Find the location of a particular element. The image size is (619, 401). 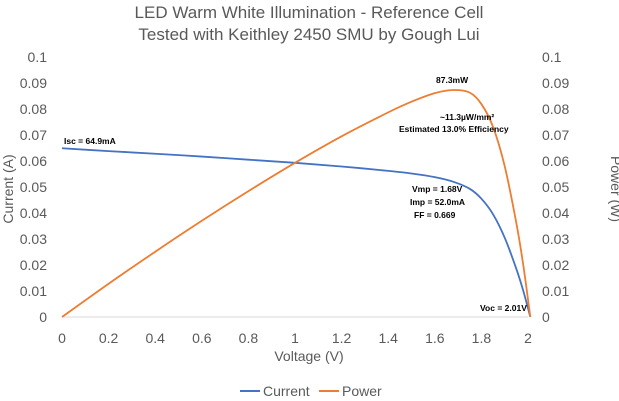

ff-annotation: FF = 0.669 is located at coordinates (435, 215).